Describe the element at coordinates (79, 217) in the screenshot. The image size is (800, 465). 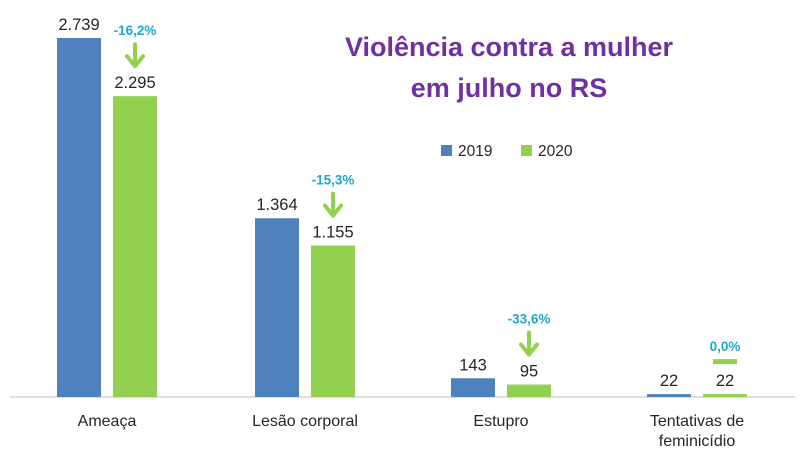
I see `bar-2019-ameaca` at that location.